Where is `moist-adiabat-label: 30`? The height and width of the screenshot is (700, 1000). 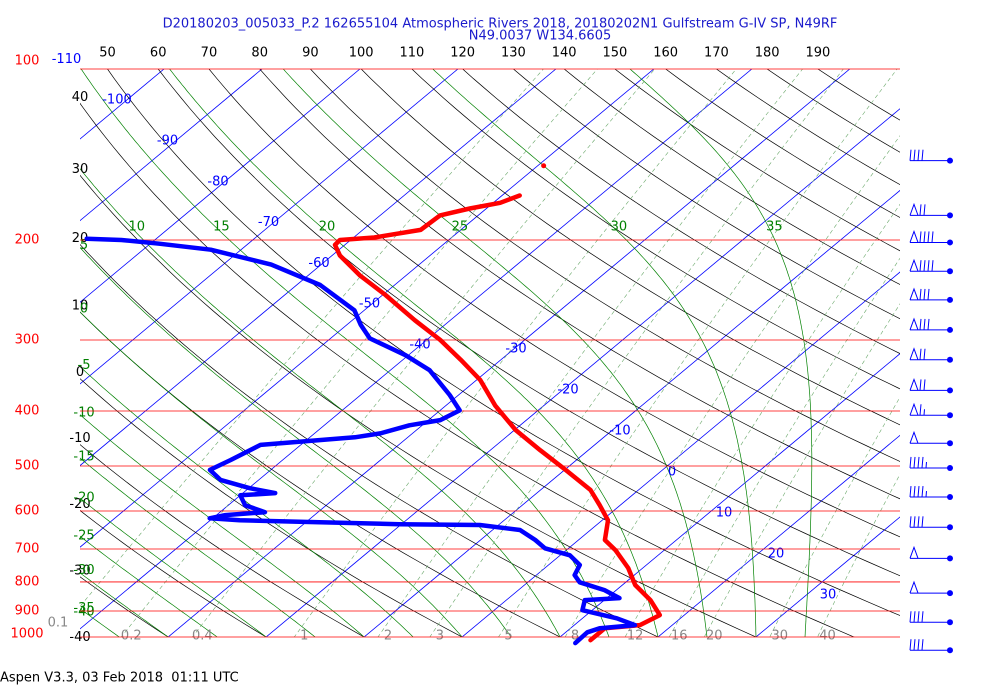
moist-adiabat-label: 30 is located at coordinates (619, 227).